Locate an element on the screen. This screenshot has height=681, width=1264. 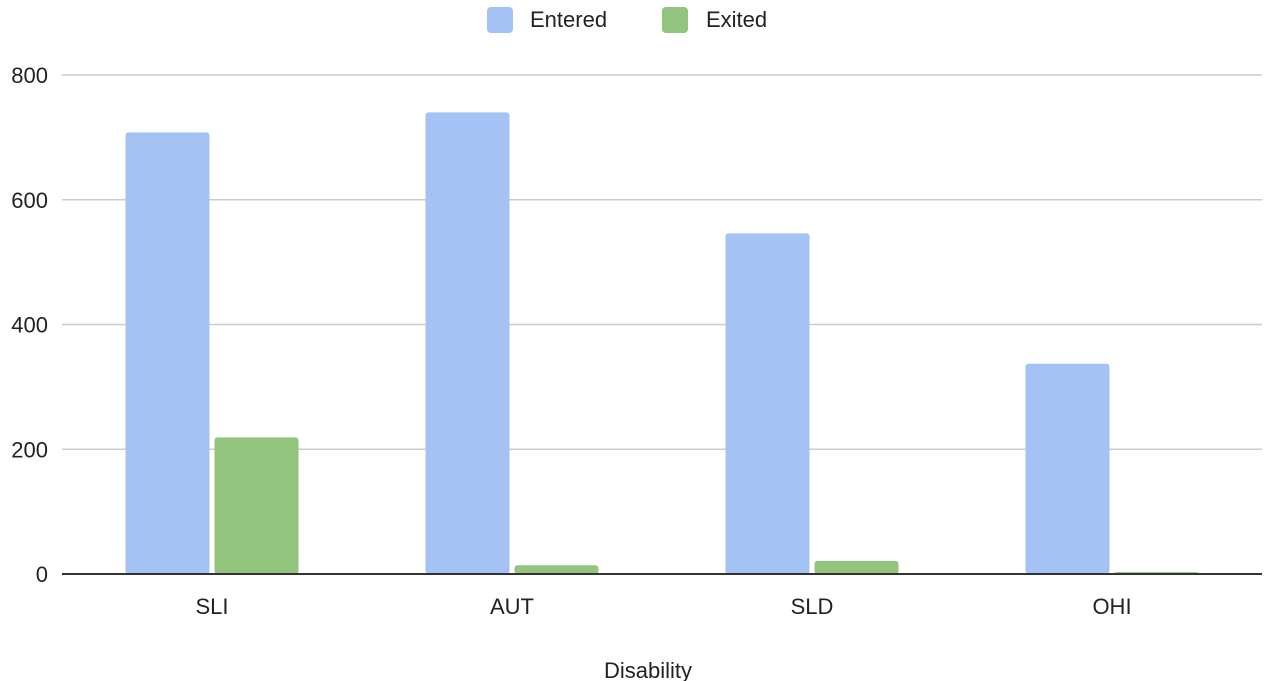
bar-exited-sld is located at coordinates (856, 567).